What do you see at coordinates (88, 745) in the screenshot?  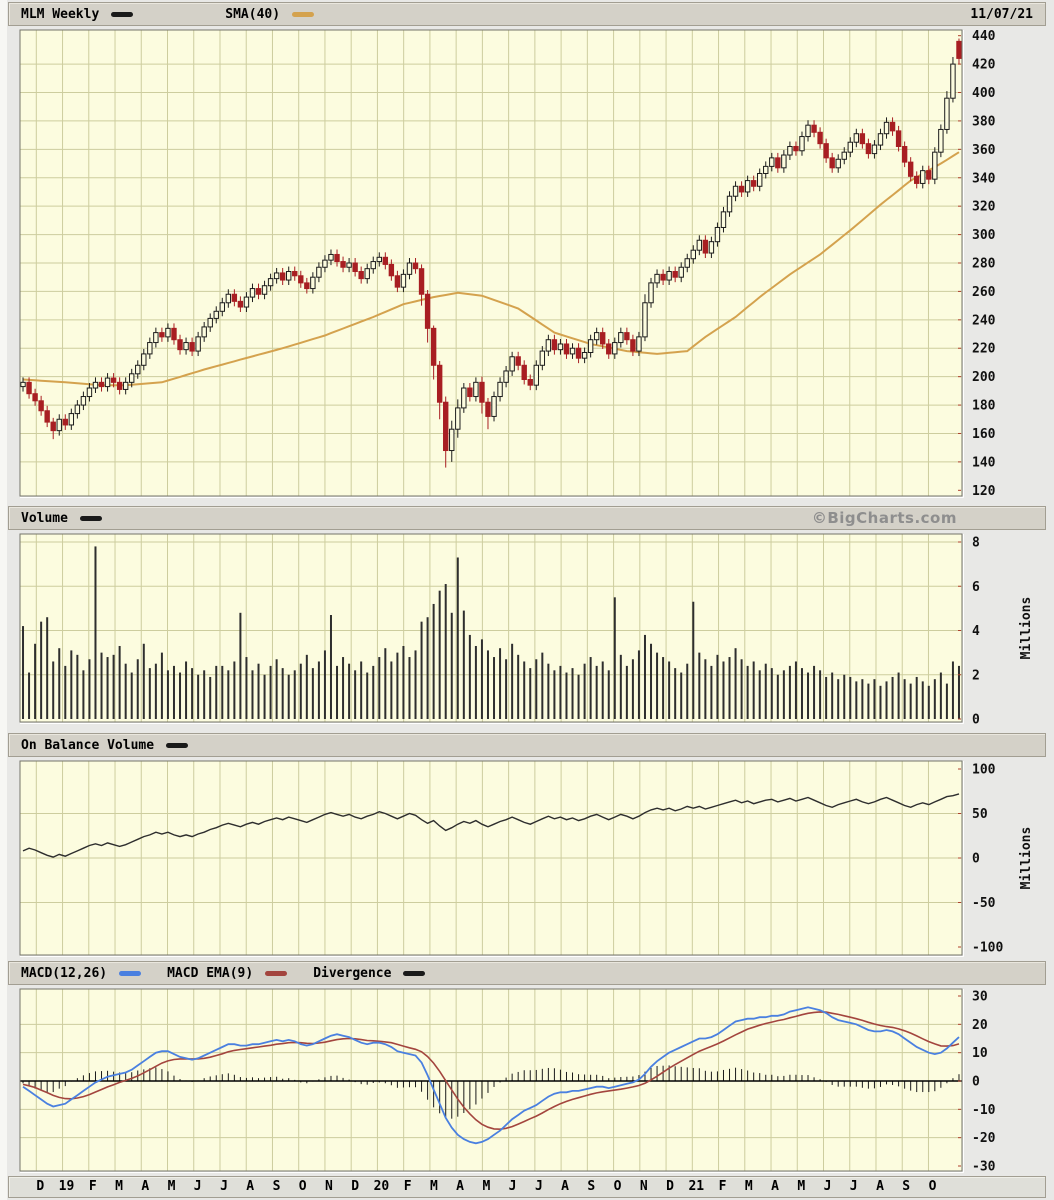 I see `obv-label: On Balance Volume` at bounding box center [88, 745].